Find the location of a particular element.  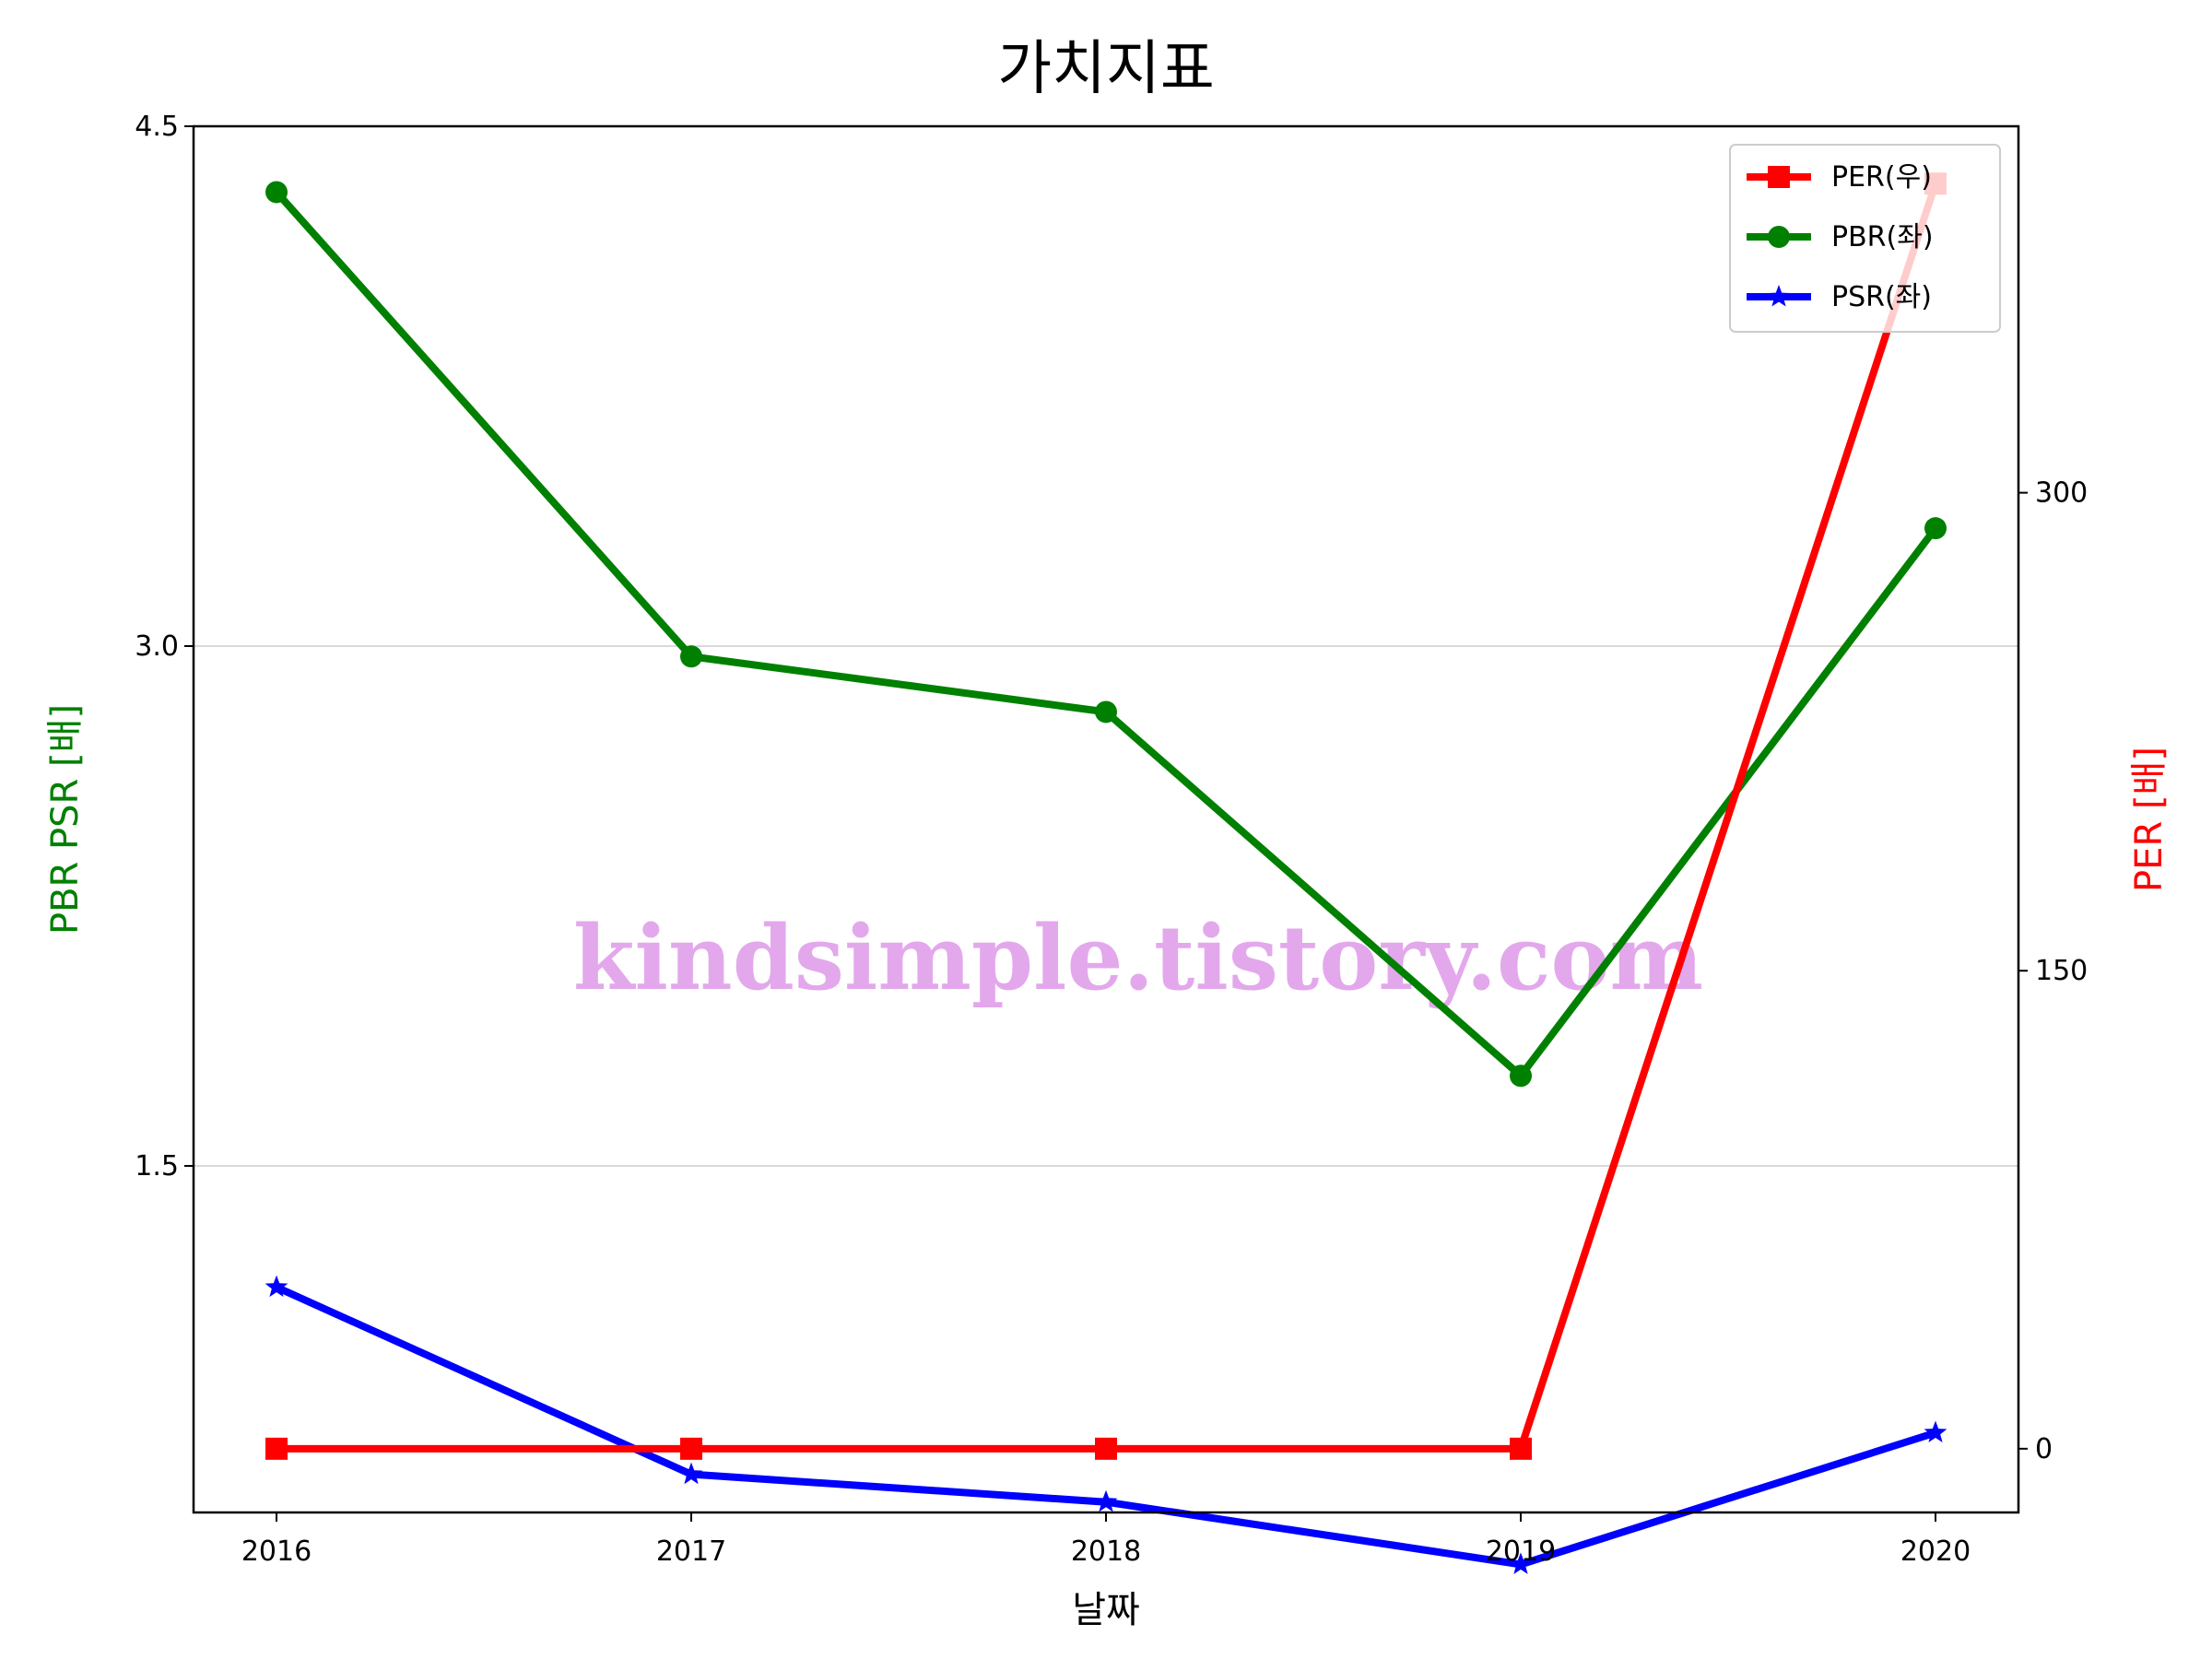

x-tick-label: 2019 is located at coordinates (1521, 1551).